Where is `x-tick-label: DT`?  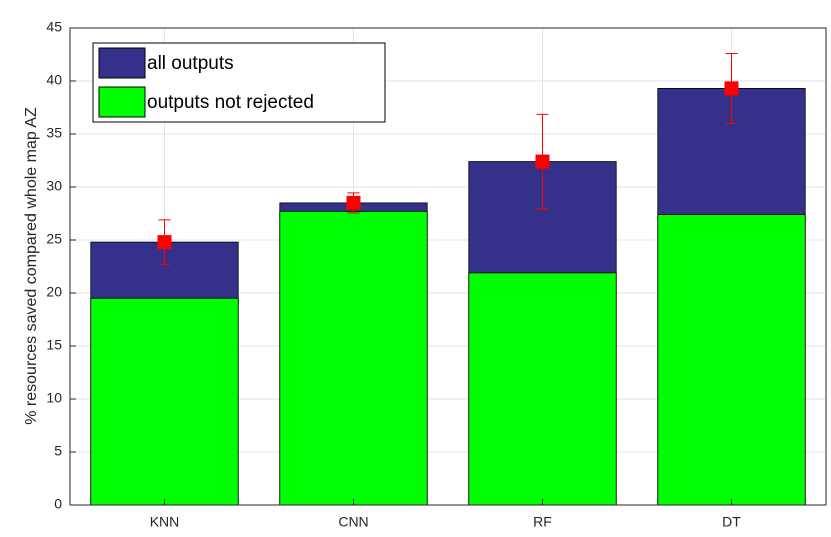 x-tick-label: DT is located at coordinates (731, 522).